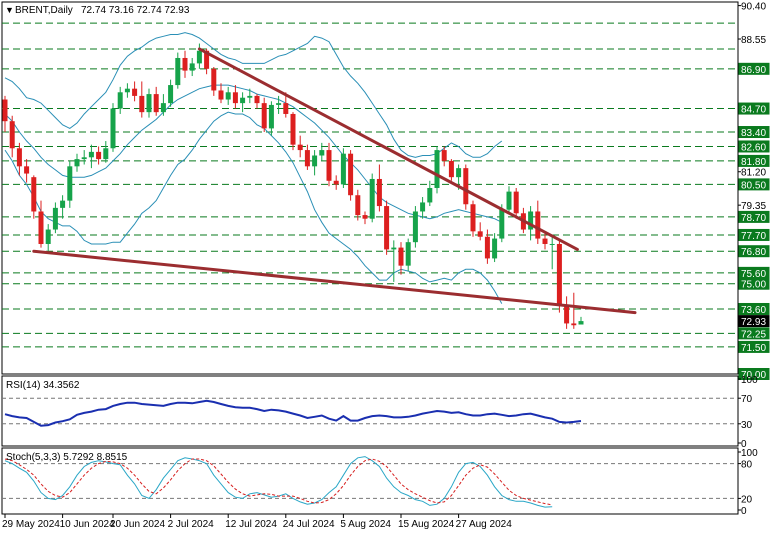 The image size is (775, 535). I want to click on rsi-tick-label: 100, so click(749, 380).